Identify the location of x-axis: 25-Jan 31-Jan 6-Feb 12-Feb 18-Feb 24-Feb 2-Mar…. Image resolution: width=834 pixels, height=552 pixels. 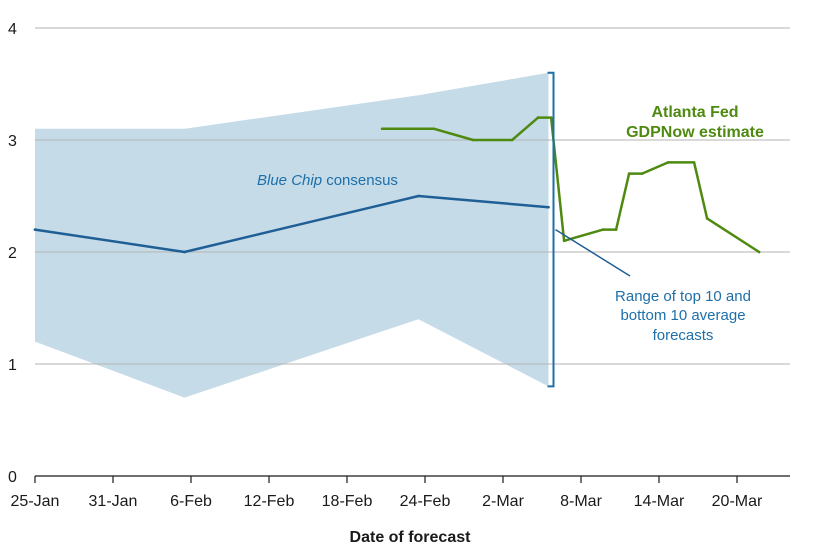
(400, 492).